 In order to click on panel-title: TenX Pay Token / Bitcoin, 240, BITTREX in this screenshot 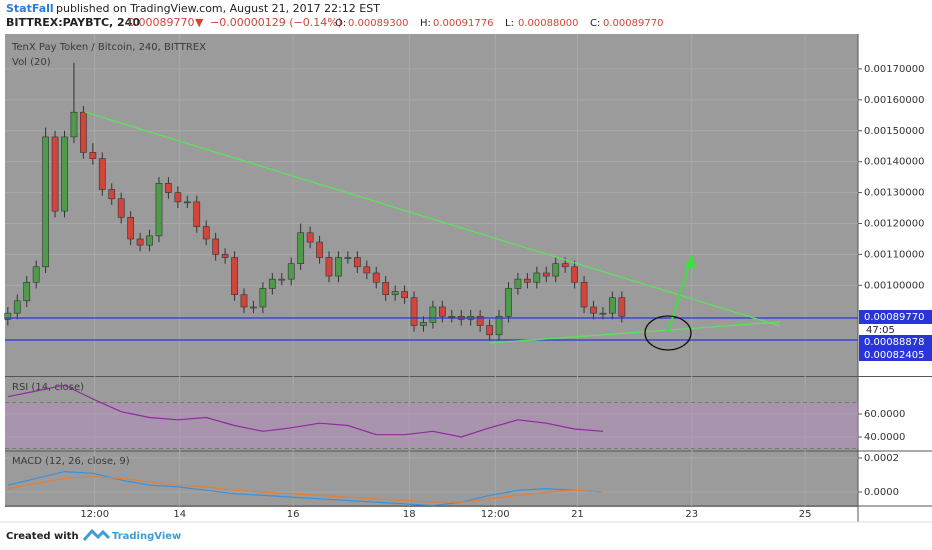, I will do `click(108, 47)`.